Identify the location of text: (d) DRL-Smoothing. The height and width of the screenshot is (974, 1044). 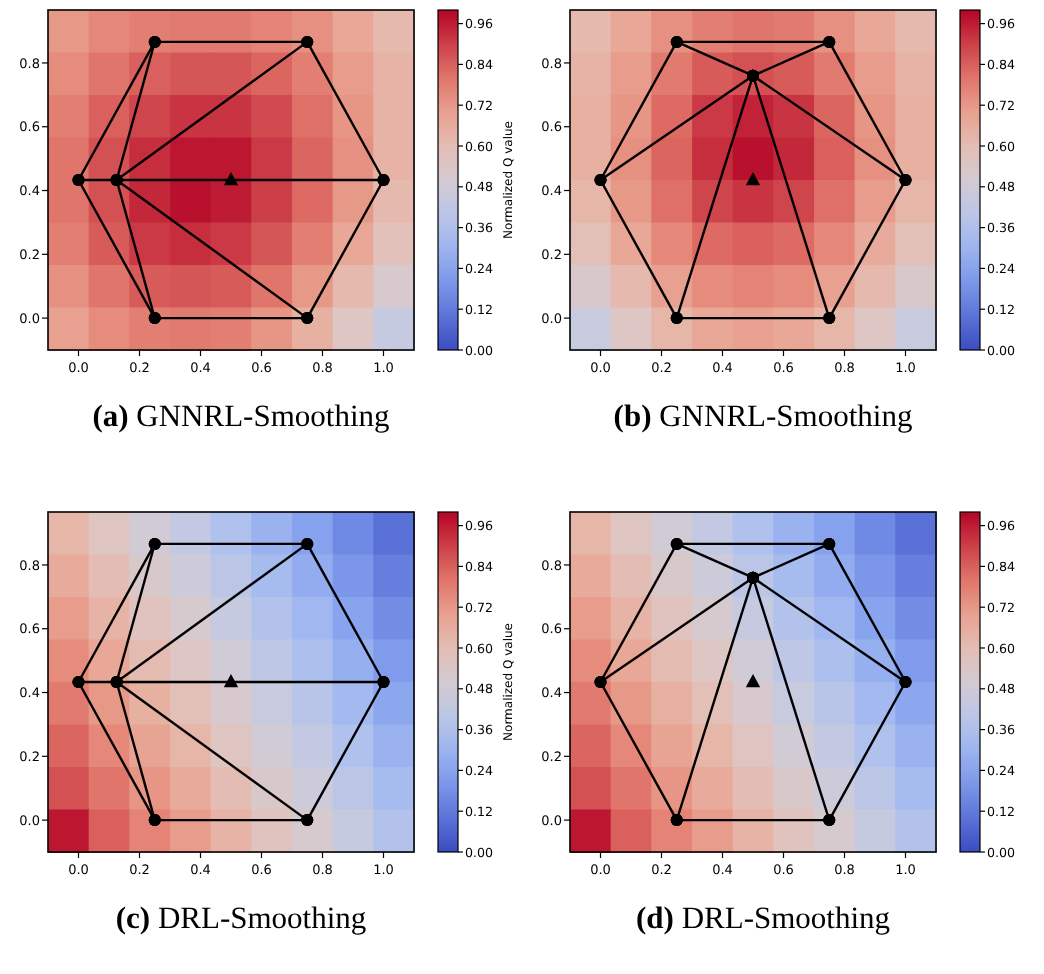
(763, 919).